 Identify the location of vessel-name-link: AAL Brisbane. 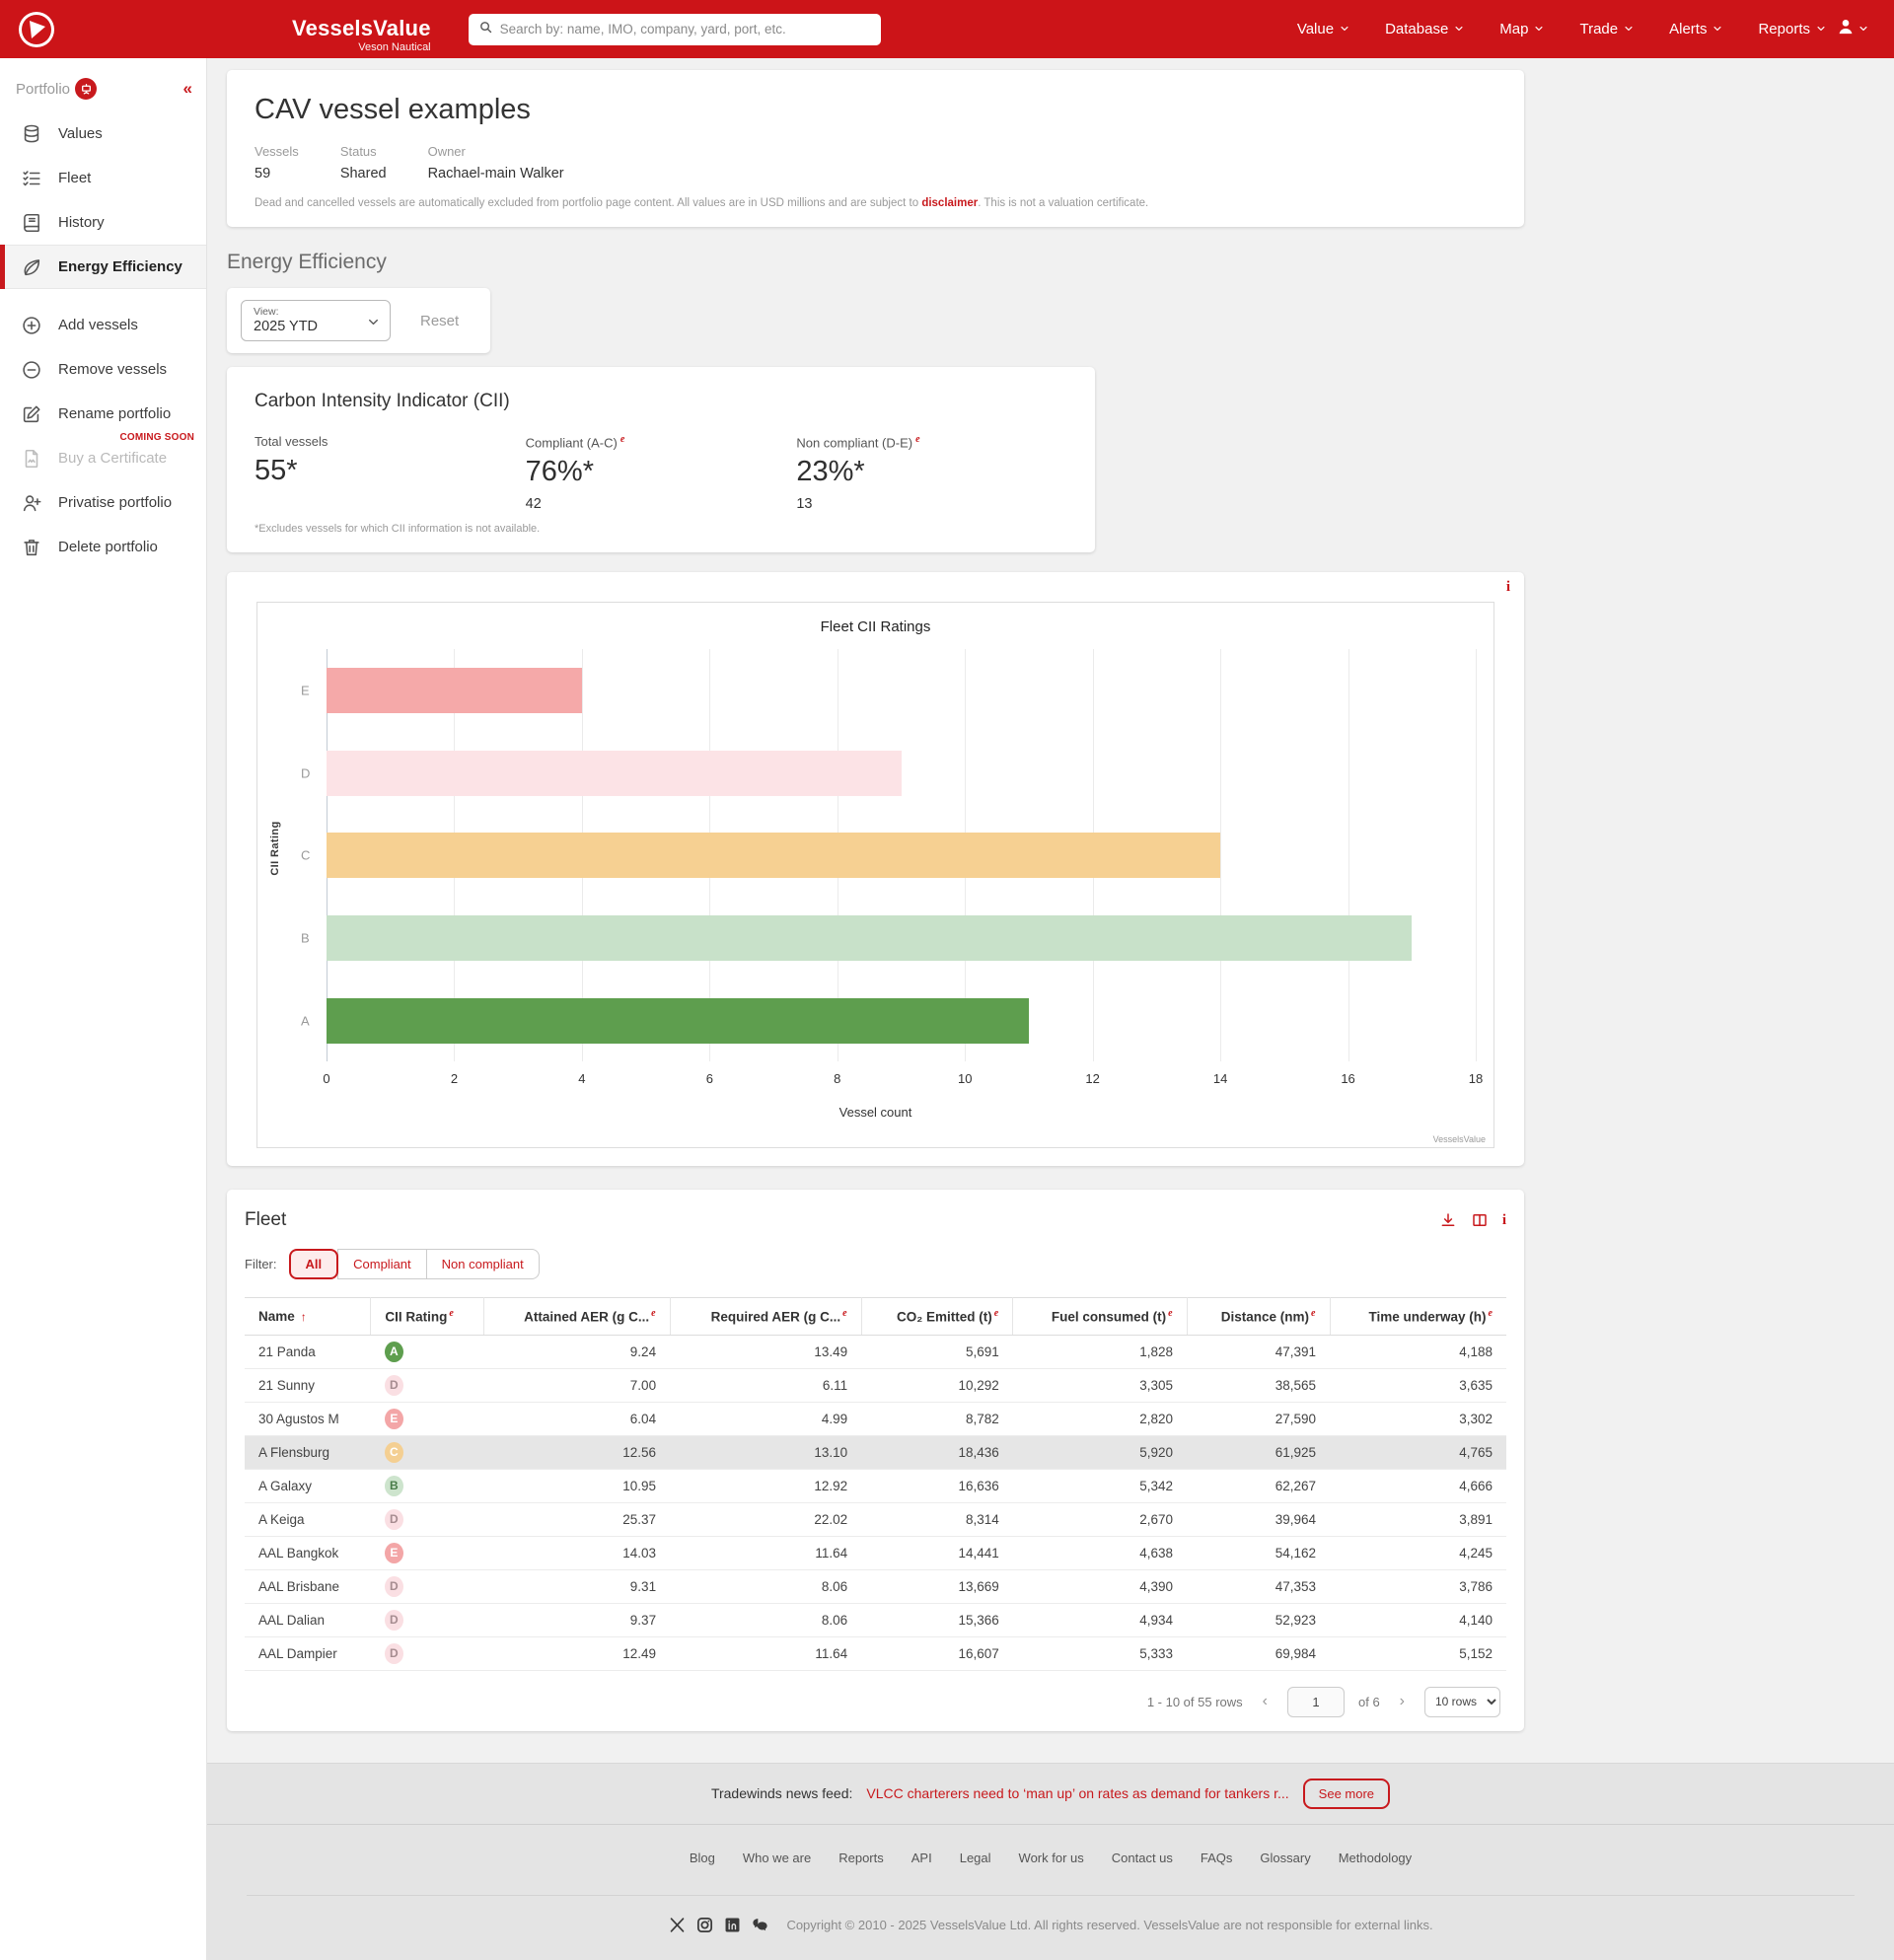
(308, 1586).